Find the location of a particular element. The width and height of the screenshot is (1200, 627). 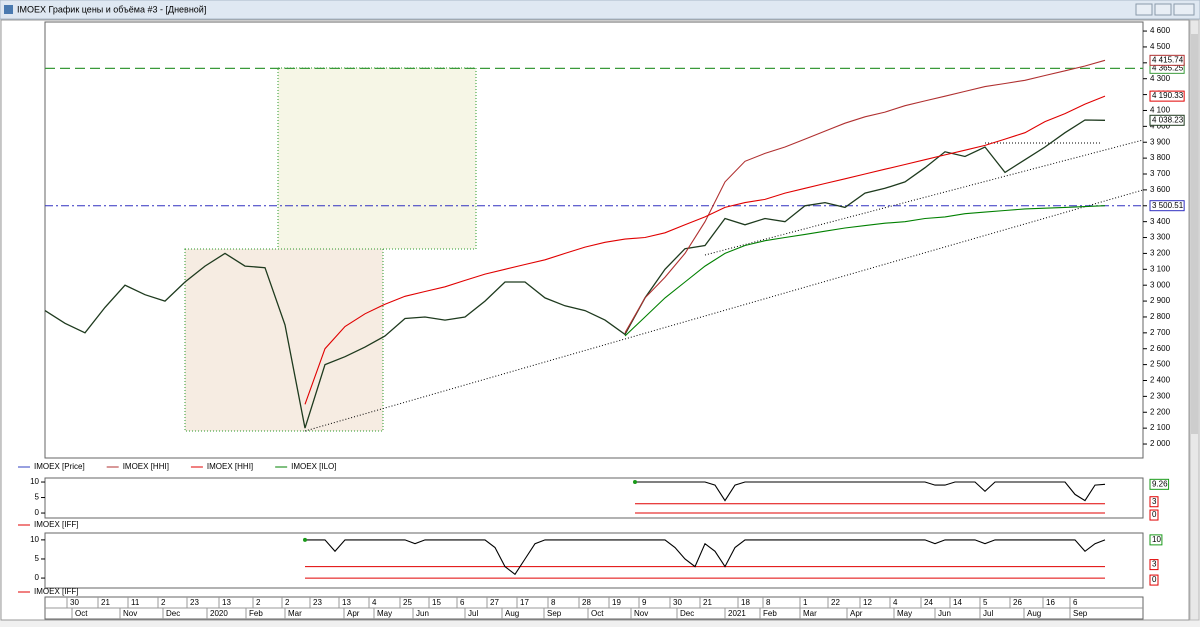

trend-line is located at coordinates (924, 197).